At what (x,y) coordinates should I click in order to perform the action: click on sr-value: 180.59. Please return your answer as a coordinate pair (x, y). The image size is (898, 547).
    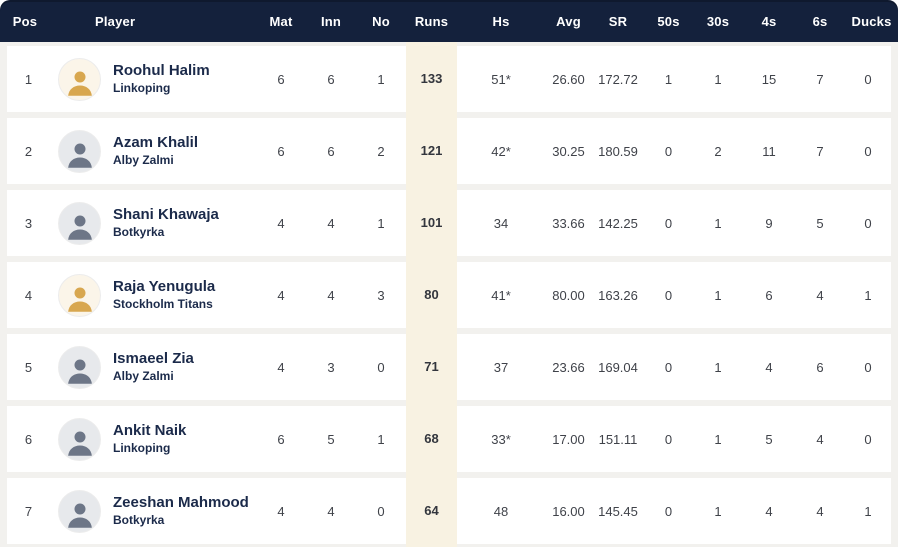
    Looking at the image, I should click on (618, 151).